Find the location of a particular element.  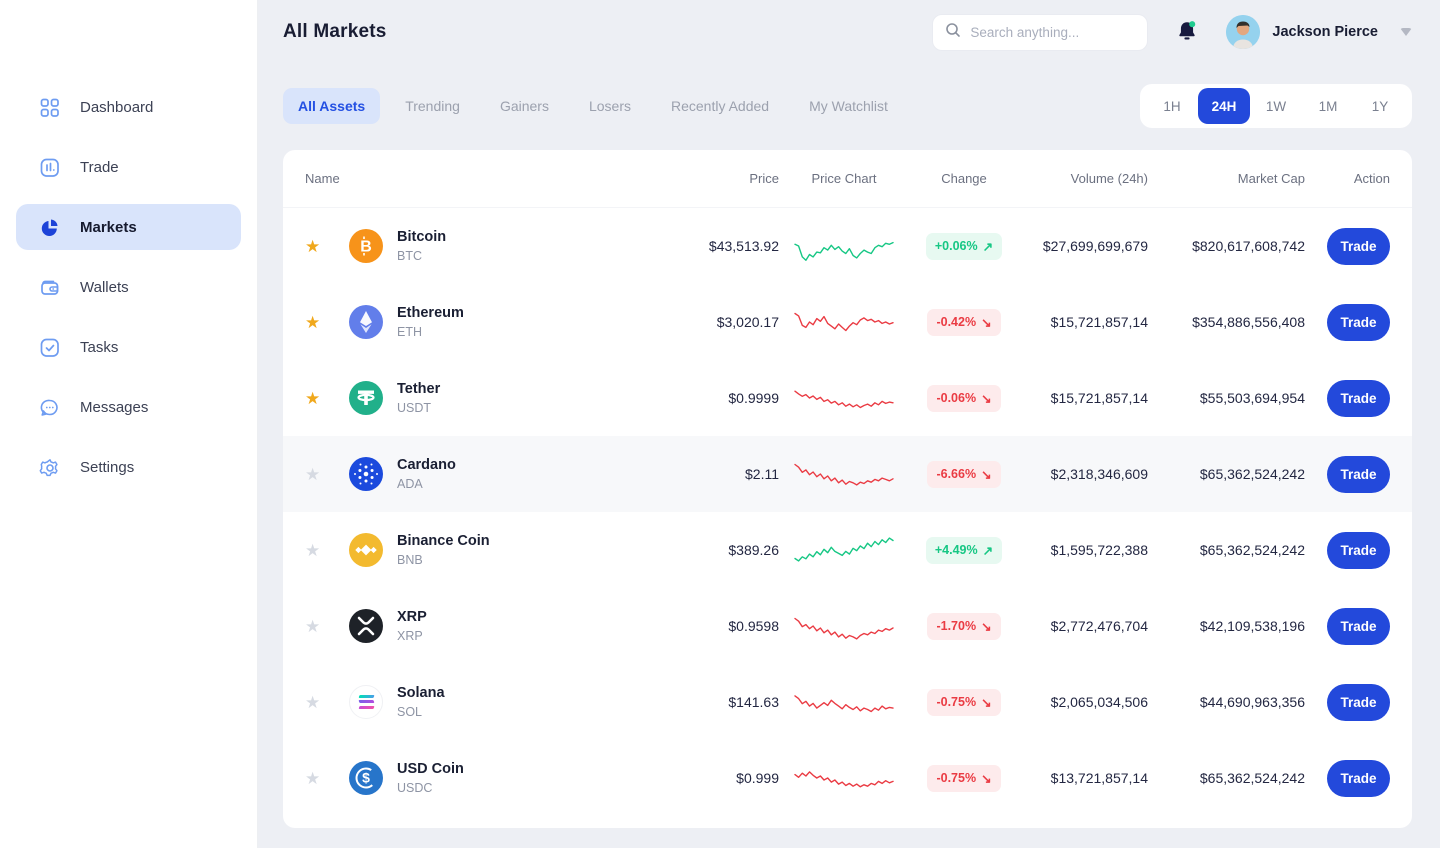

coin-volume: $1,595,722,388 is located at coordinates (1099, 550).